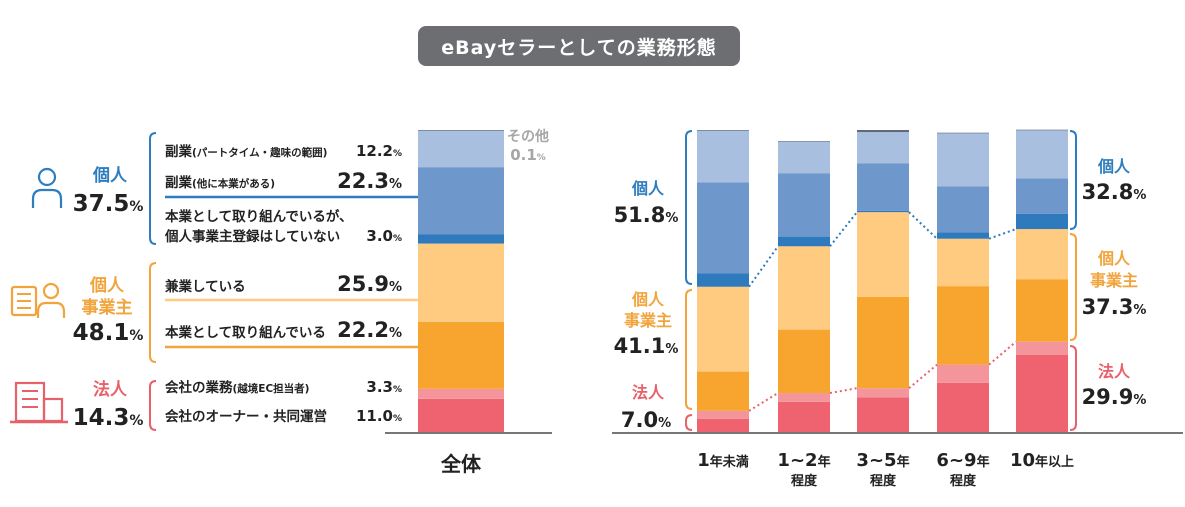 This screenshot has height=507, width=1185. I want to click on segment-label-sub: (越境EC担当者), so click(271, 388).